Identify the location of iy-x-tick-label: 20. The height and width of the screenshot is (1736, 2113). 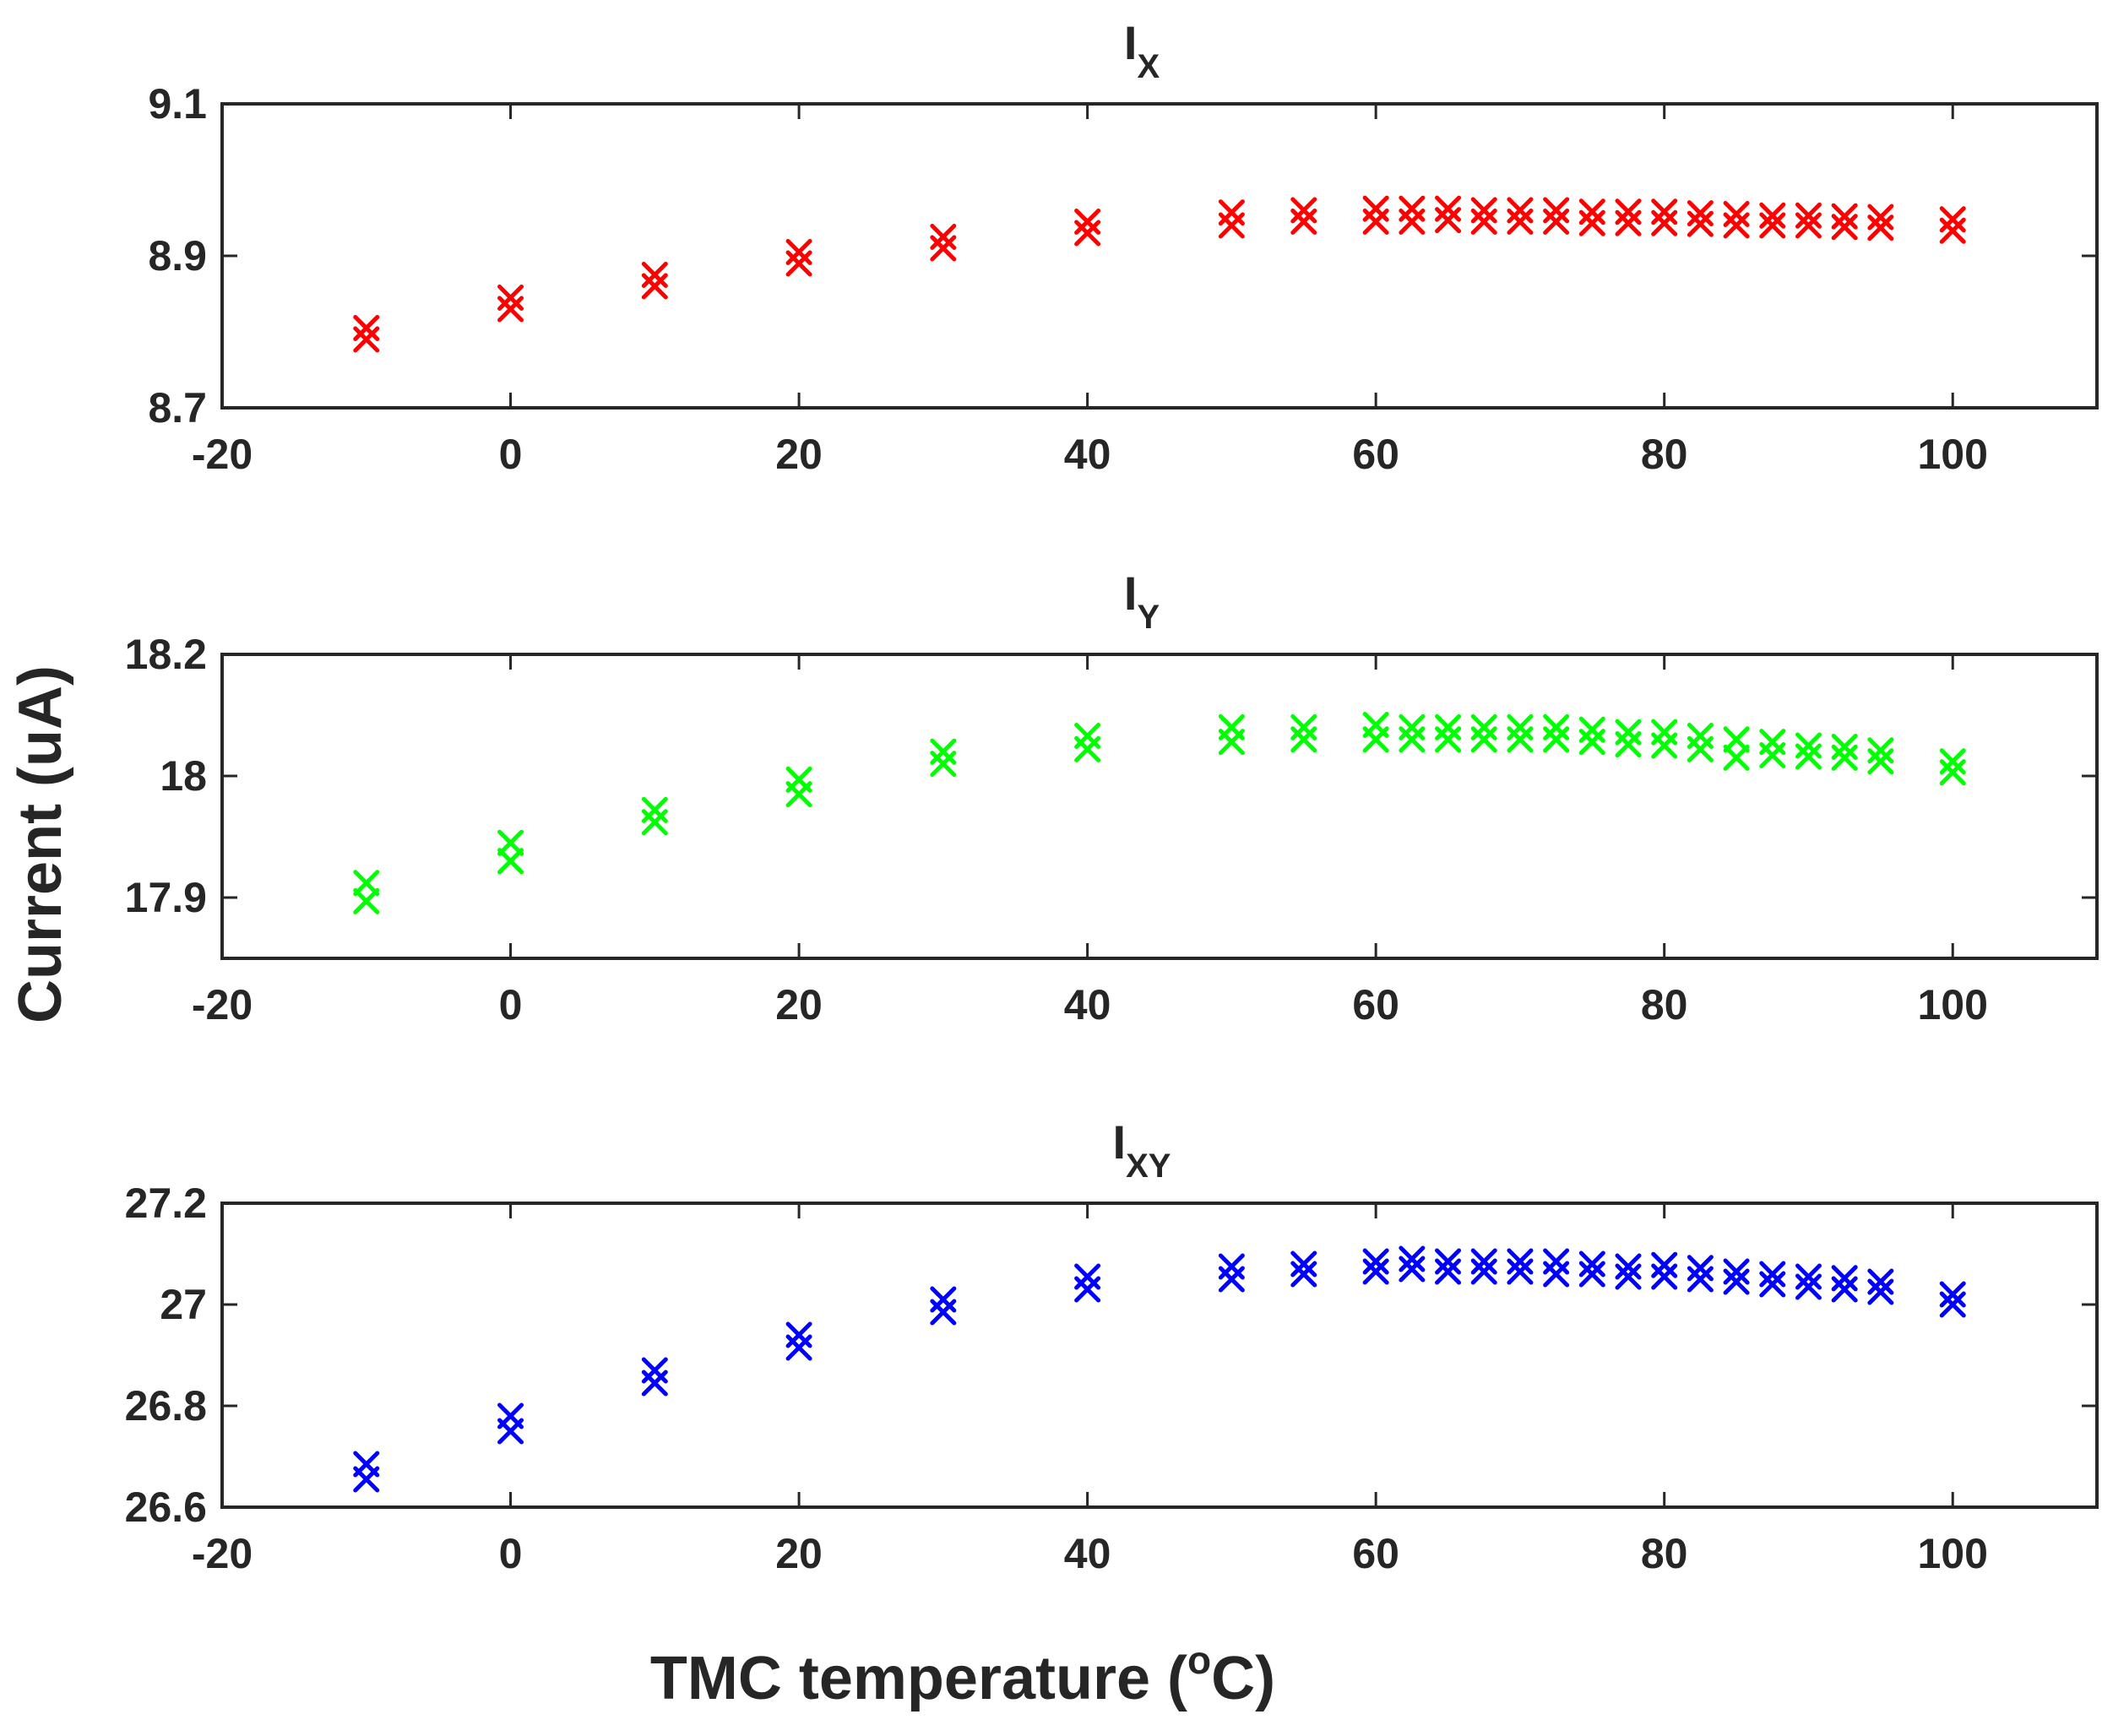
(799, 1005).